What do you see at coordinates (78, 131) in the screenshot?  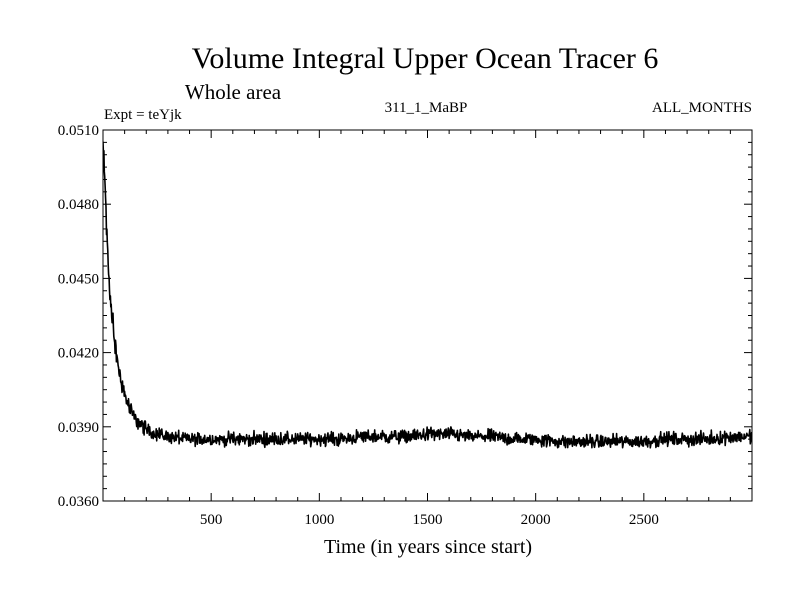 I see `y-tick-label: 0.0510` at bounding box center [78, 131].